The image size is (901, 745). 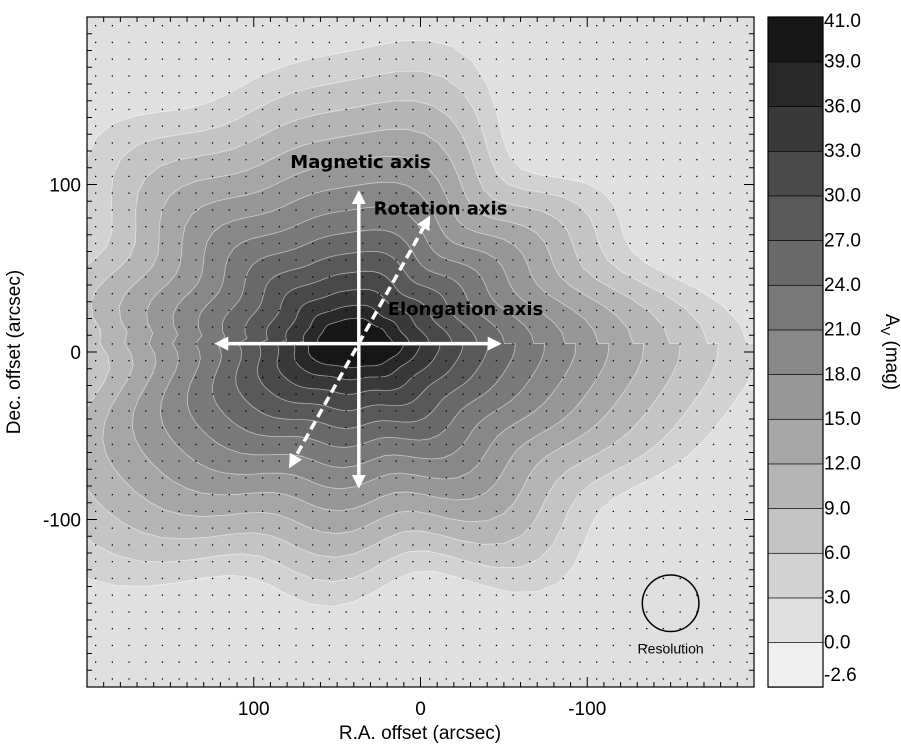 I want to click on y-tick-label: 0, so click(x=75, y=353).